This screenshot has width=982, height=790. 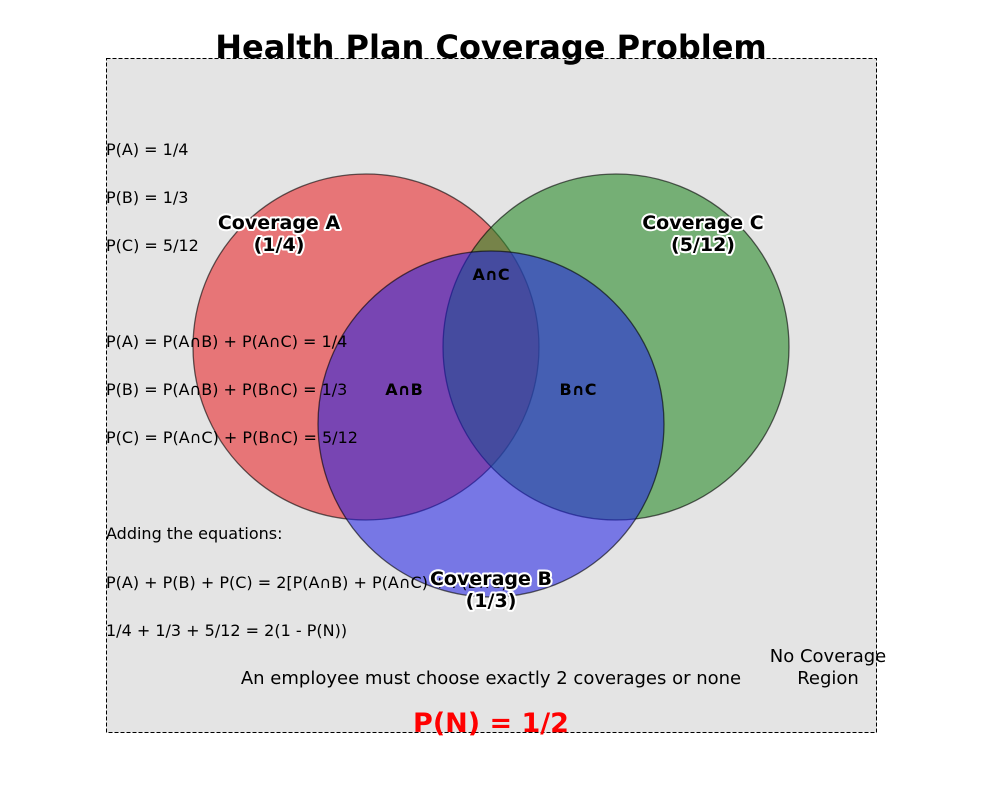 What do you see at coordinates (226, 341) in the screenshot?
I see `relation-p-a: P(A) = P(A∩B) + P(A∩C) = 1/4` at bounding box center [226, 341].